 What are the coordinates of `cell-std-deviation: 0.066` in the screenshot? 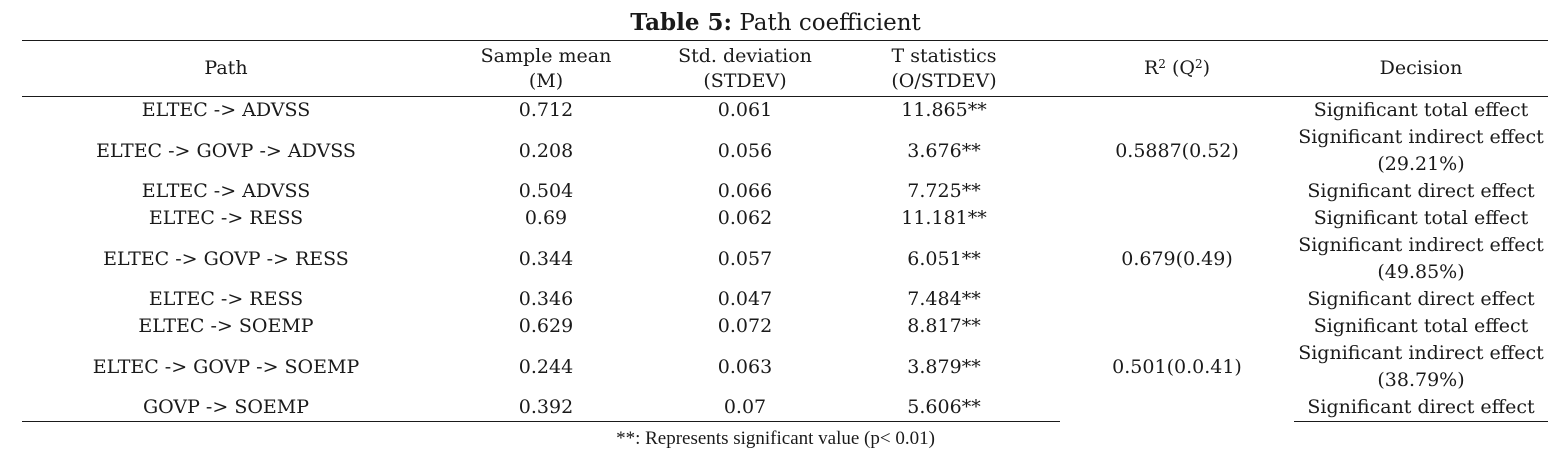 It's located at (745, 191).